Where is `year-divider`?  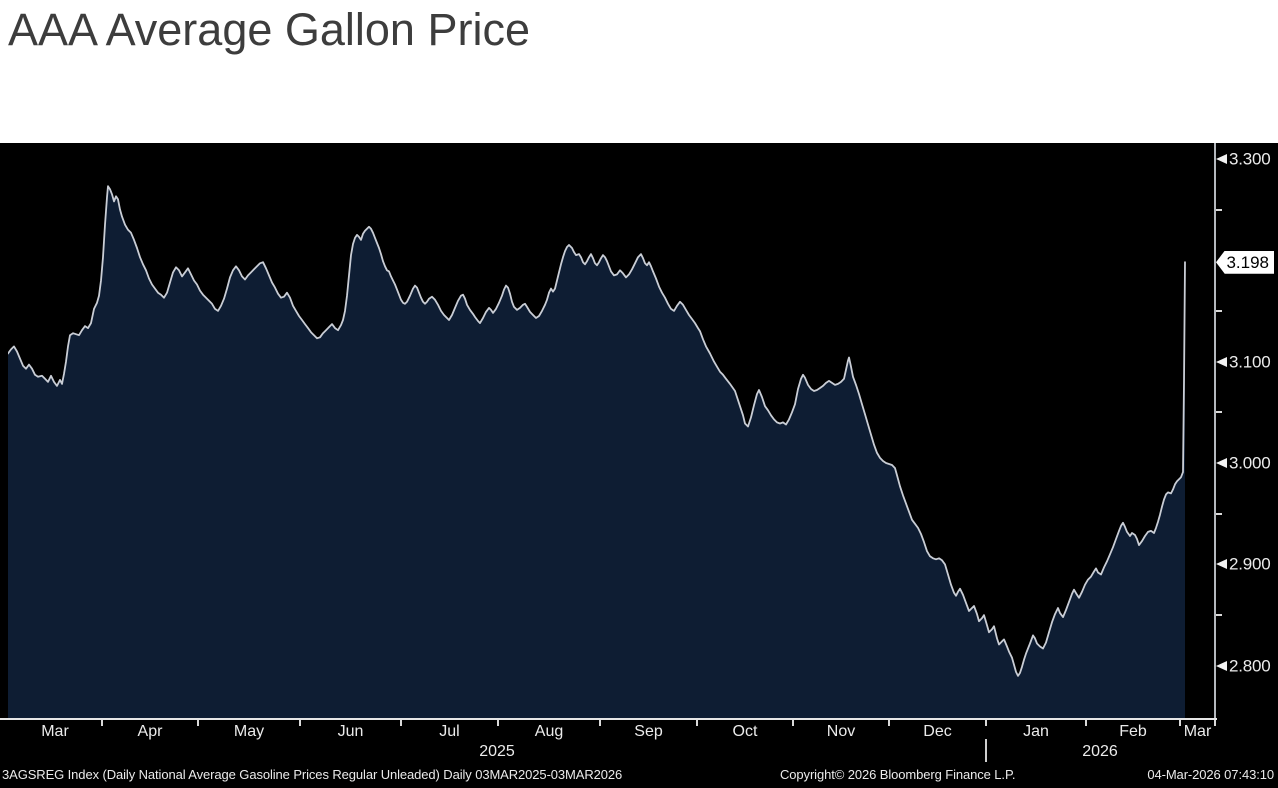 year-divider is located at coordinates (986, 750).